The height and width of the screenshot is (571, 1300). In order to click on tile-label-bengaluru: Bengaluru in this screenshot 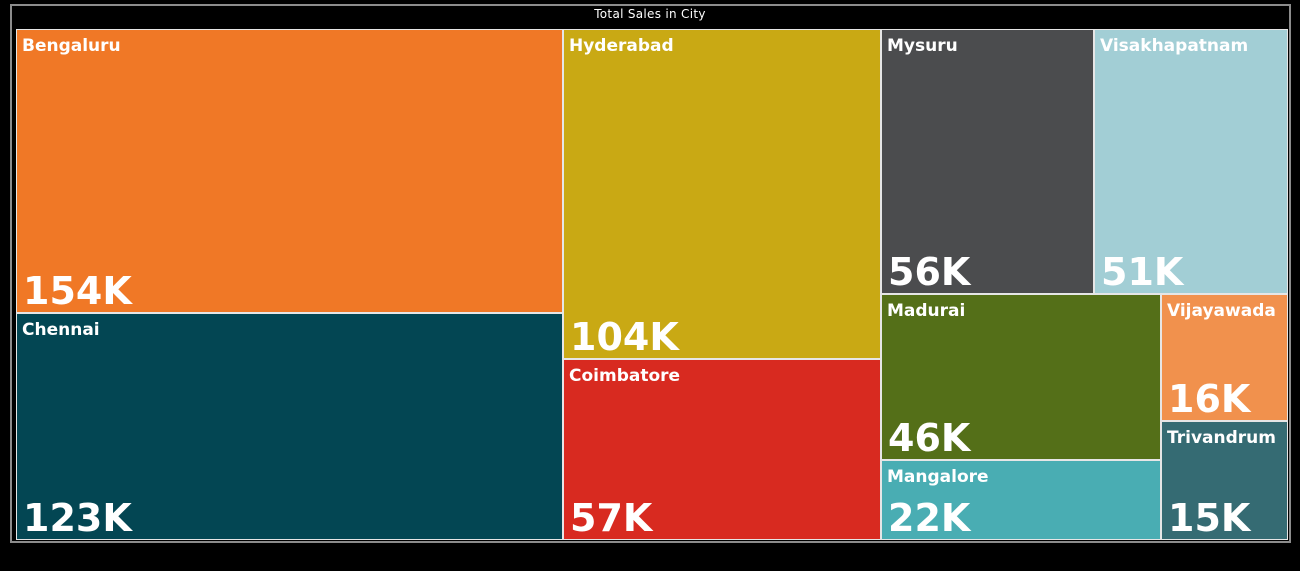, I will do `click(71, 46)`.